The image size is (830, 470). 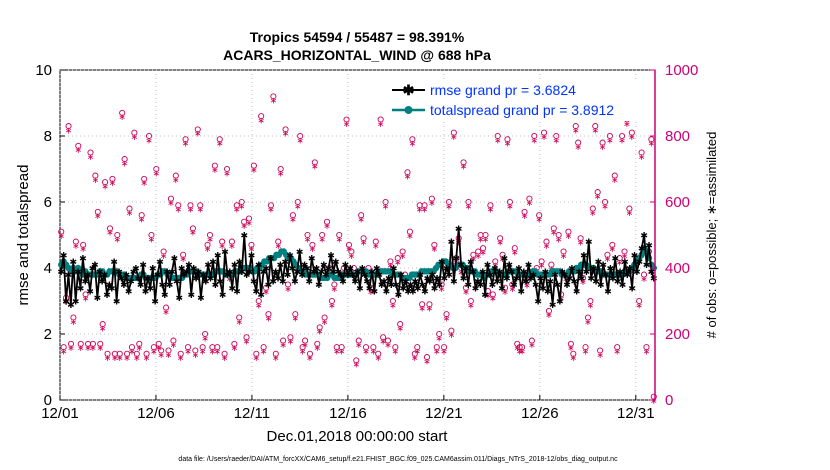 I want to click on y-axis-left-label: rmse and totalspread, so click(x=23, y=235).